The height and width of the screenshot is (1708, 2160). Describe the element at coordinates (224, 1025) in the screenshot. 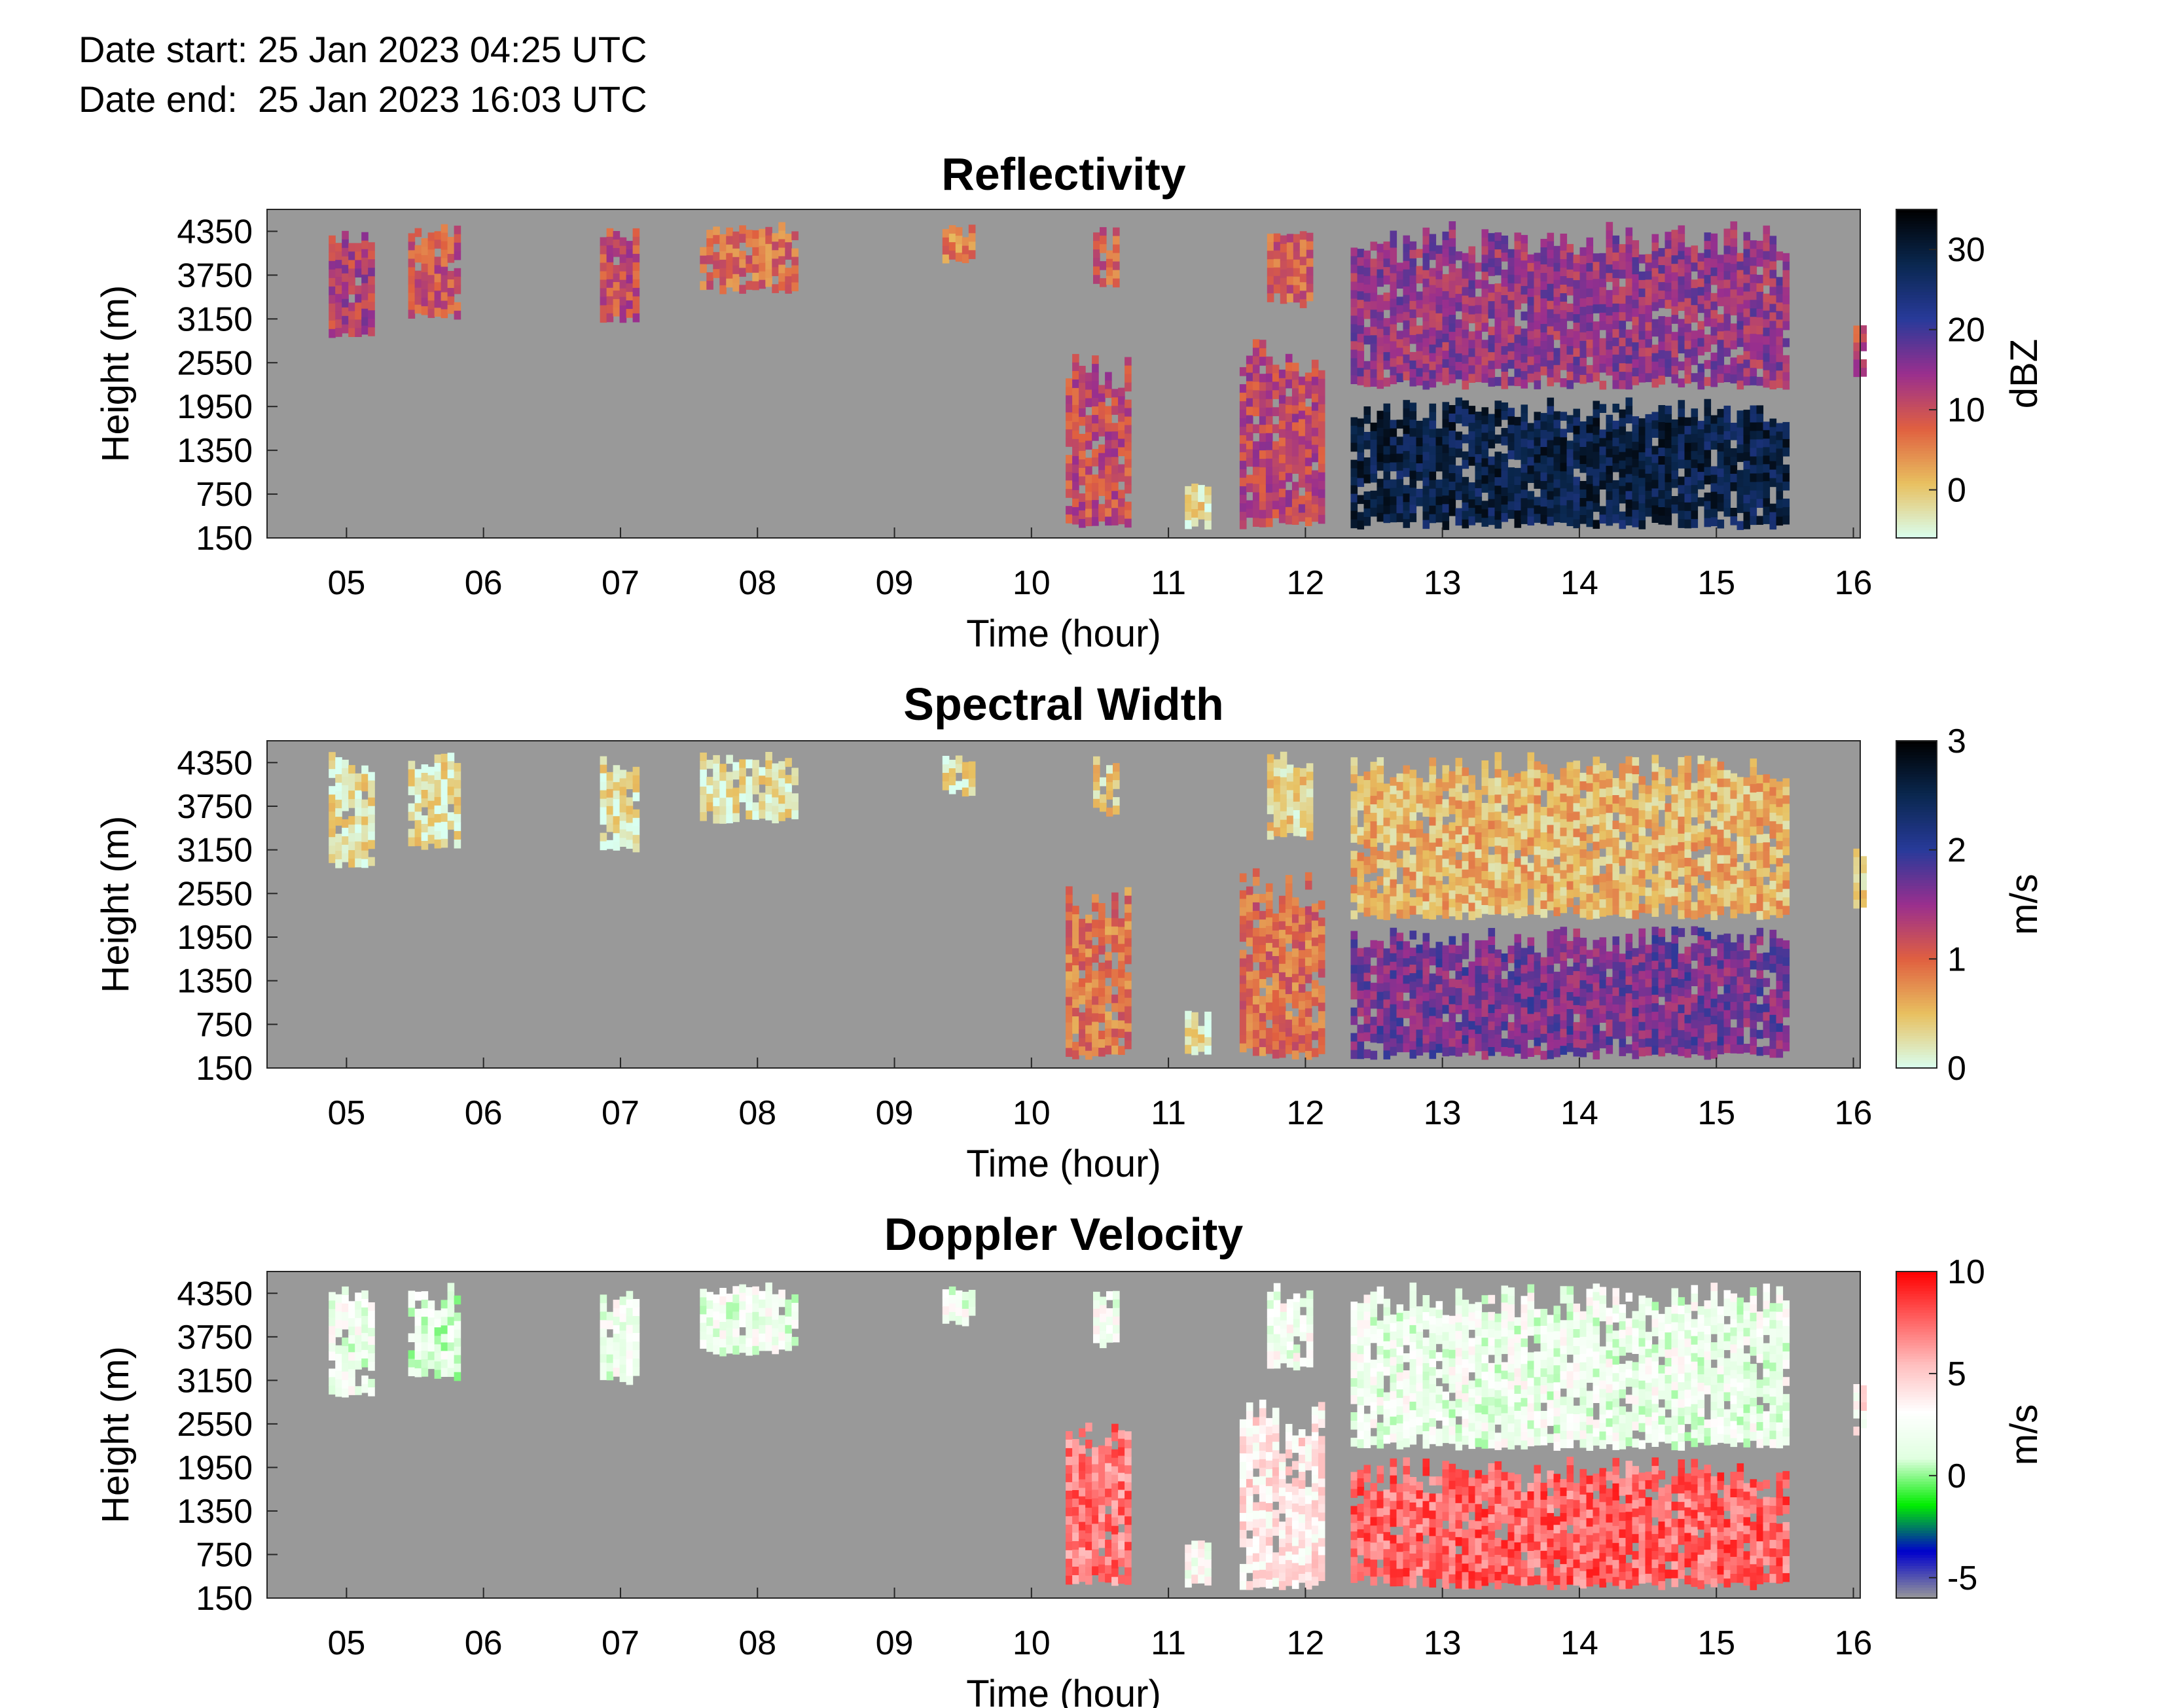

I see `y-tick-label: 750` at that location.